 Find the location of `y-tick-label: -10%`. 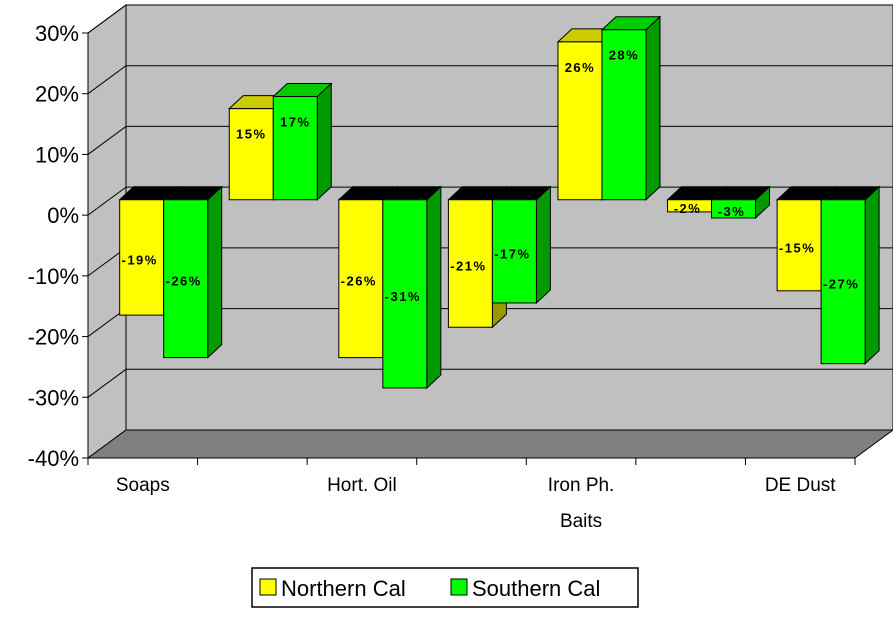

y-tick-label: -10% is located at coordinates (53, 276).